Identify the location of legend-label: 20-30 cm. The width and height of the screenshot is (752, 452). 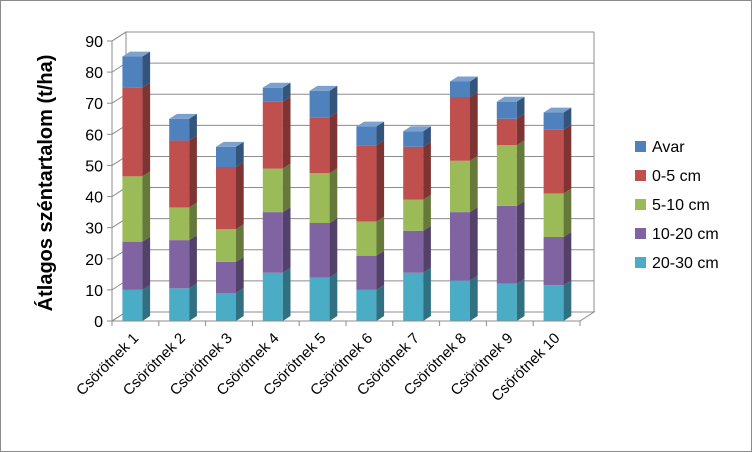
(685, 263).